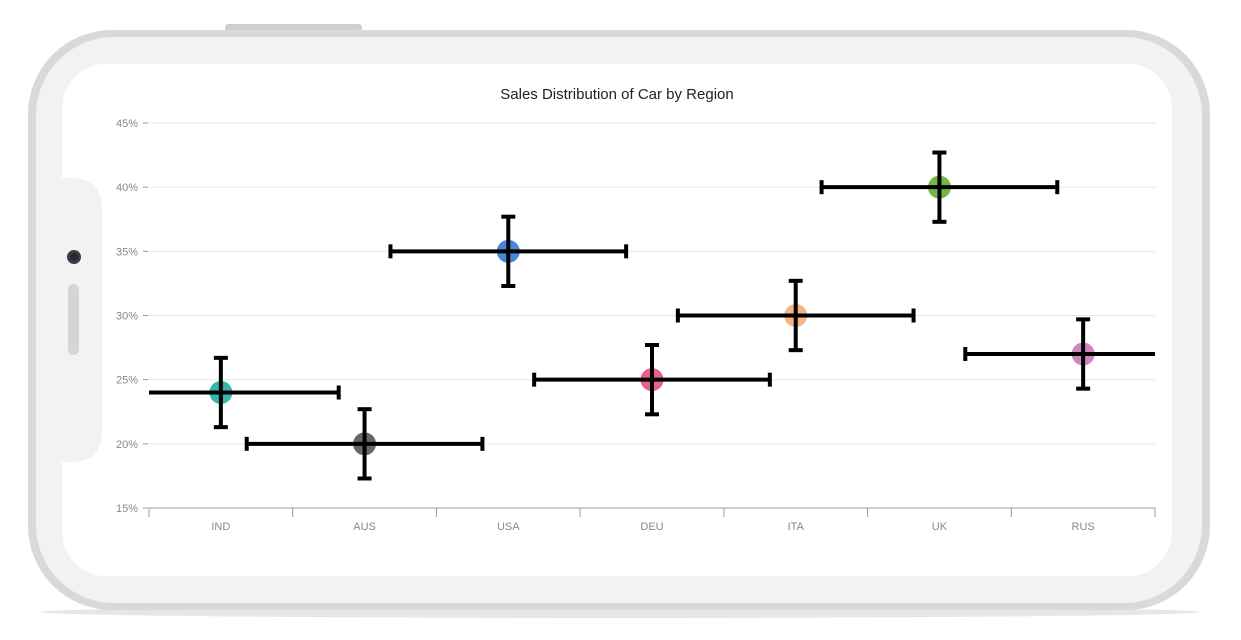 This screenshot has width=1241, height=640. Describe the element at coordinates (940, 527) in the screenshot. I see `x-tick-label: UK` at that location.